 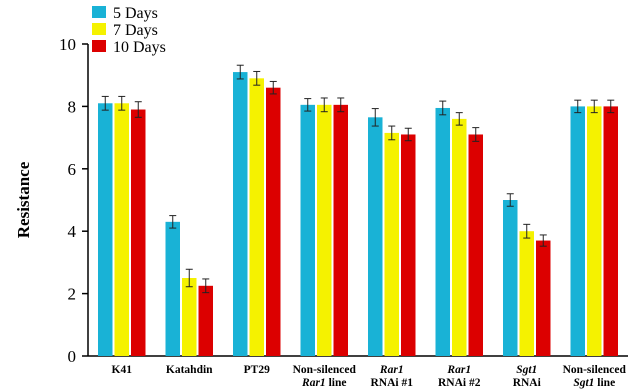 What do you see at coordinates (135, 13) in the screenshot?
I see `legend-label: 5 Days` at bounding box center [135, 13].